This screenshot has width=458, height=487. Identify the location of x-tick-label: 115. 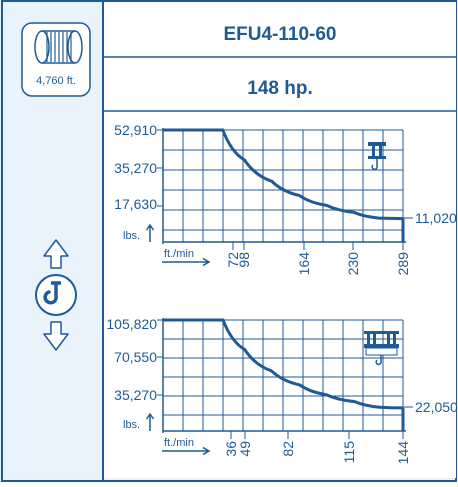
(349, 452).